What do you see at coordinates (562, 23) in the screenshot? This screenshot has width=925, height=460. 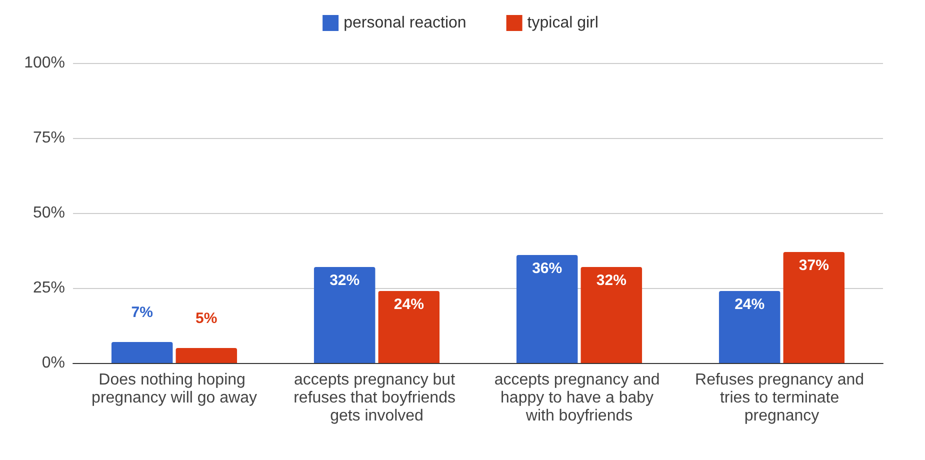 I see `legend-label: typical girl` at bounding box center [562, 23].